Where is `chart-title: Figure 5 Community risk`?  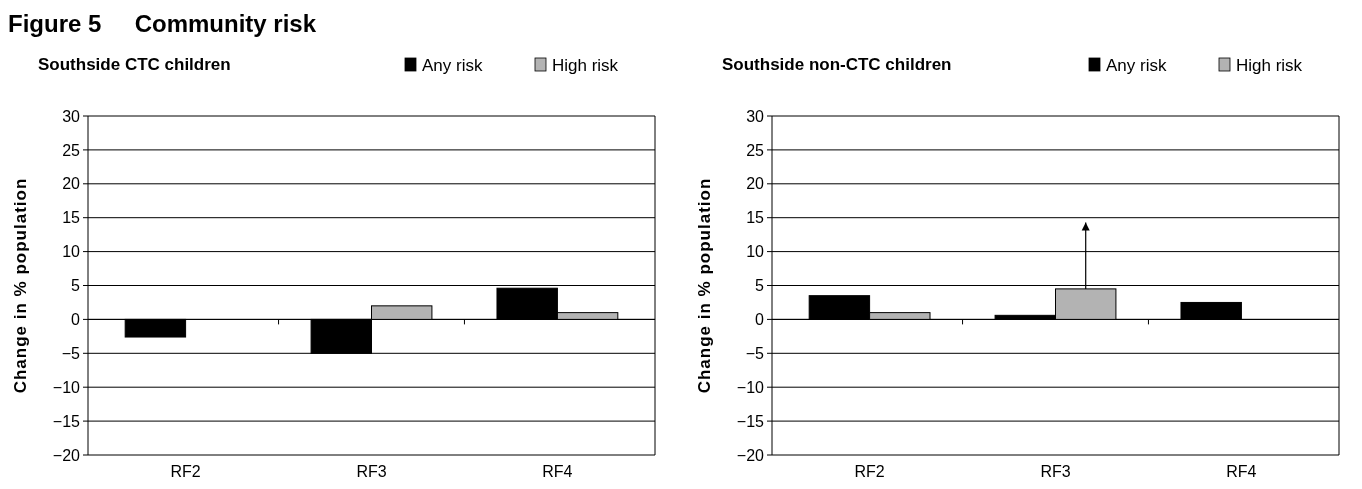 chart-title: Figure 5 Community risk is located at coordinates (162, 23).